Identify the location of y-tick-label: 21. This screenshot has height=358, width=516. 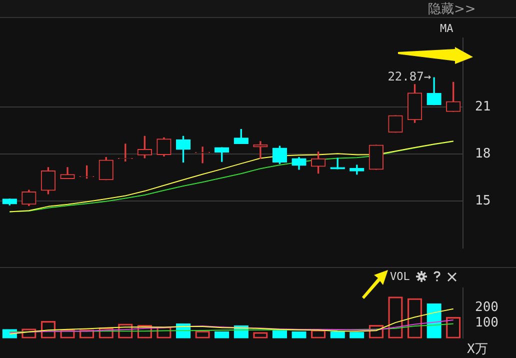
(483, 106).